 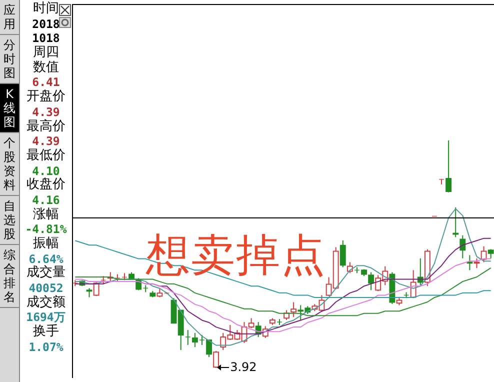 What do you see at coordinates (46, 244) in the screenshot?
I see `text: 振幅` at bounding box center [46, 244].